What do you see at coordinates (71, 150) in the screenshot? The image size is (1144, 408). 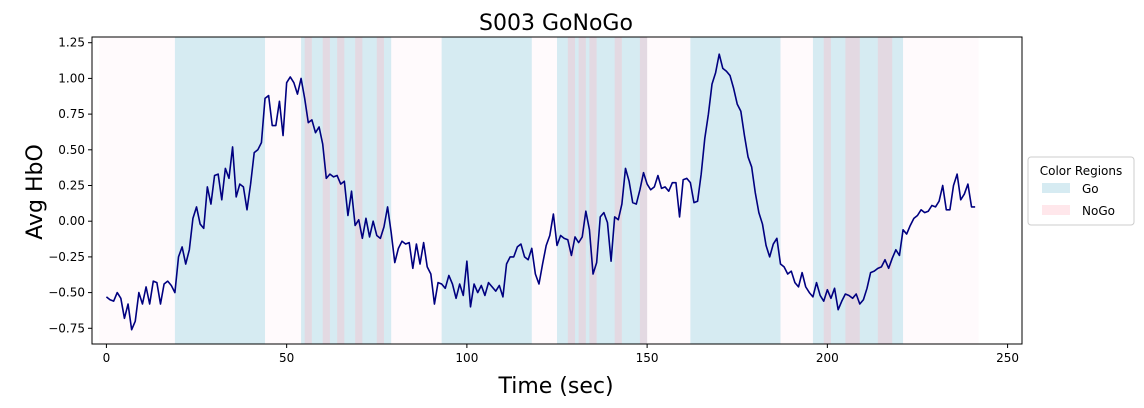 I see `y-tick-label: 0.50` at bounding box center [71, 150].